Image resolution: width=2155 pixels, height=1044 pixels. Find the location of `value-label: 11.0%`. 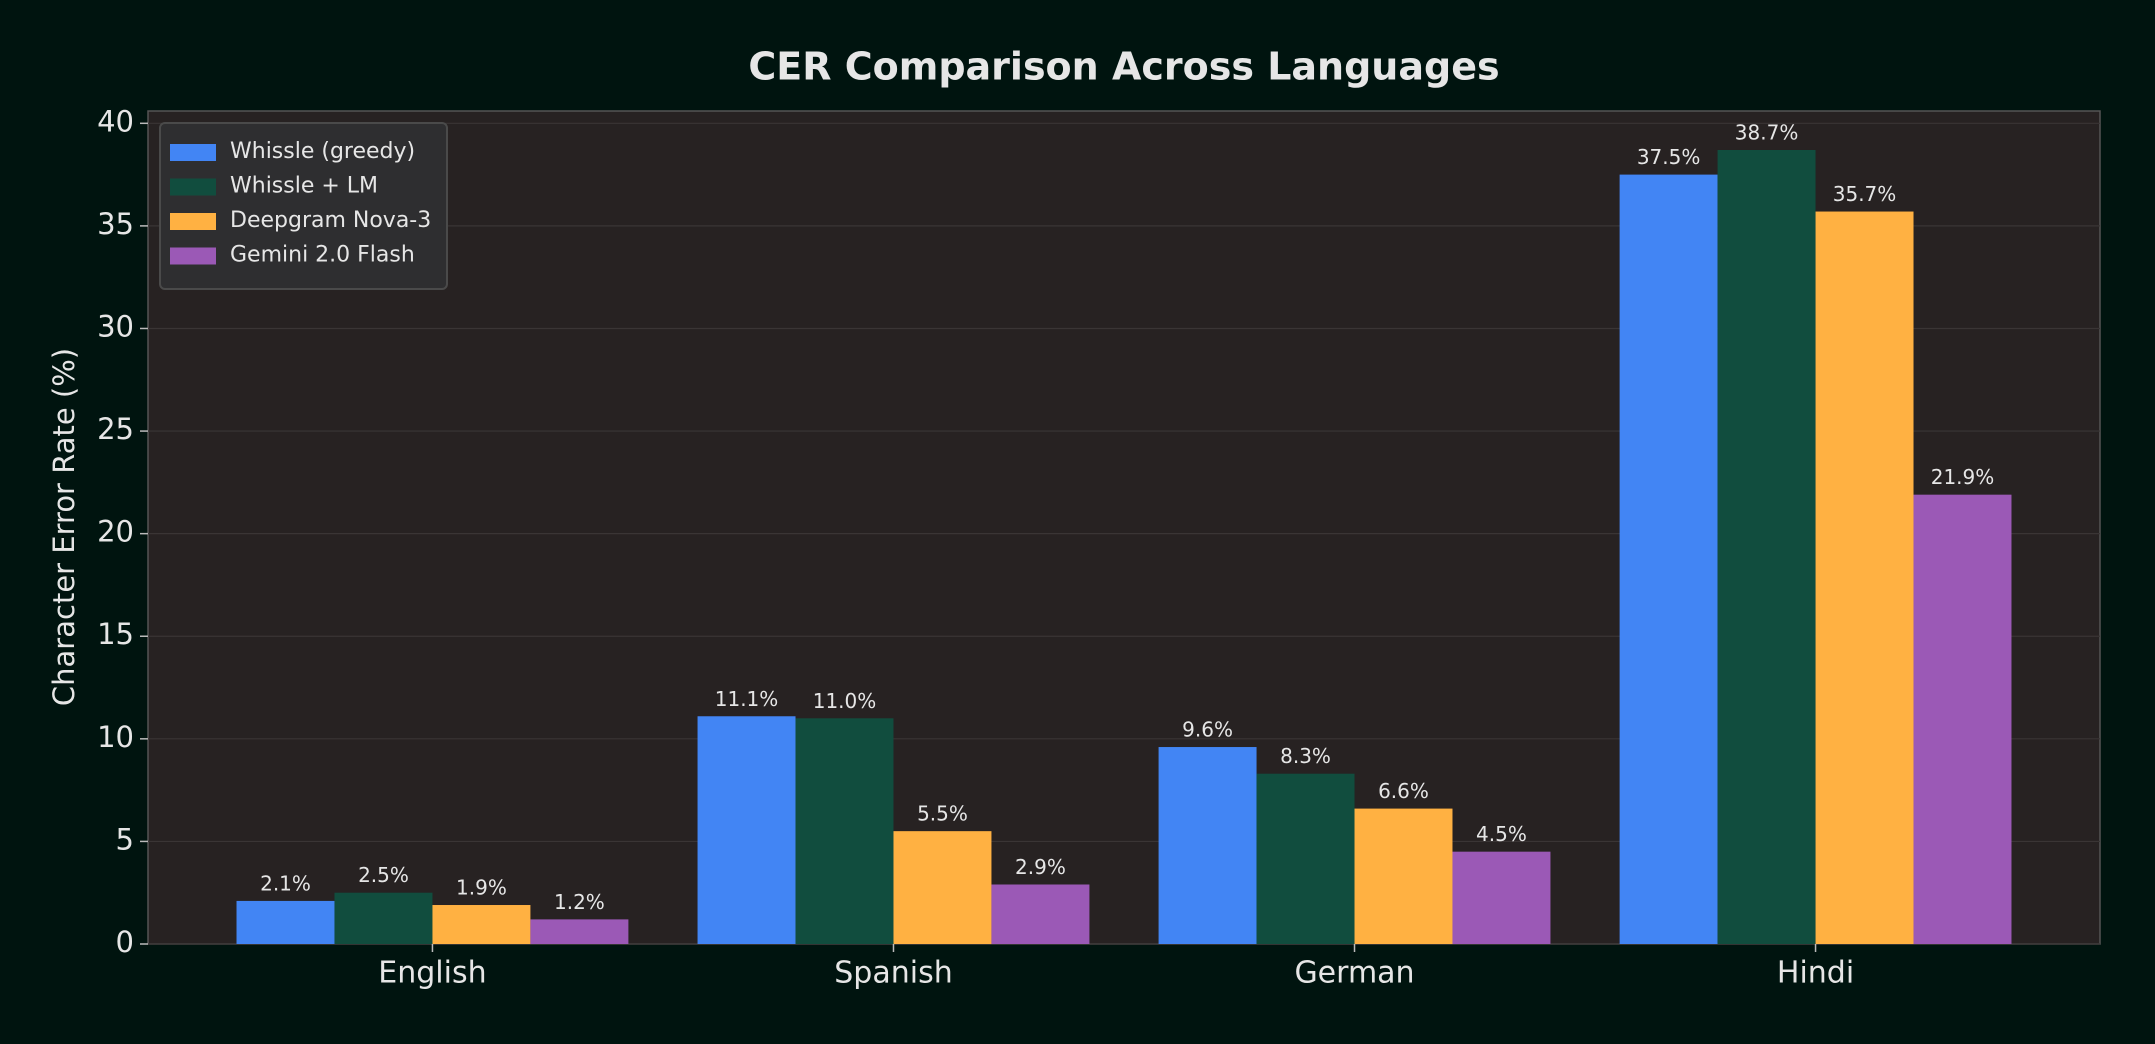

value-label: 11.0% is located at coordinates (845, 701).